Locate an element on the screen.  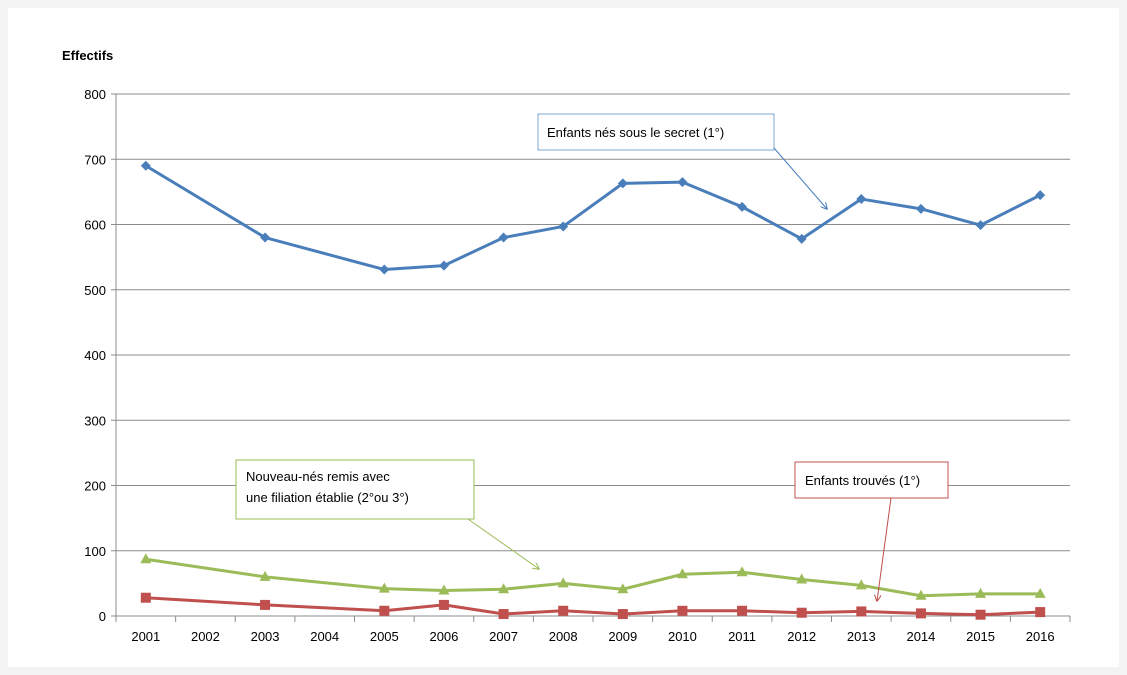
series-2-point-2014 is located at coordinates (920, 613).